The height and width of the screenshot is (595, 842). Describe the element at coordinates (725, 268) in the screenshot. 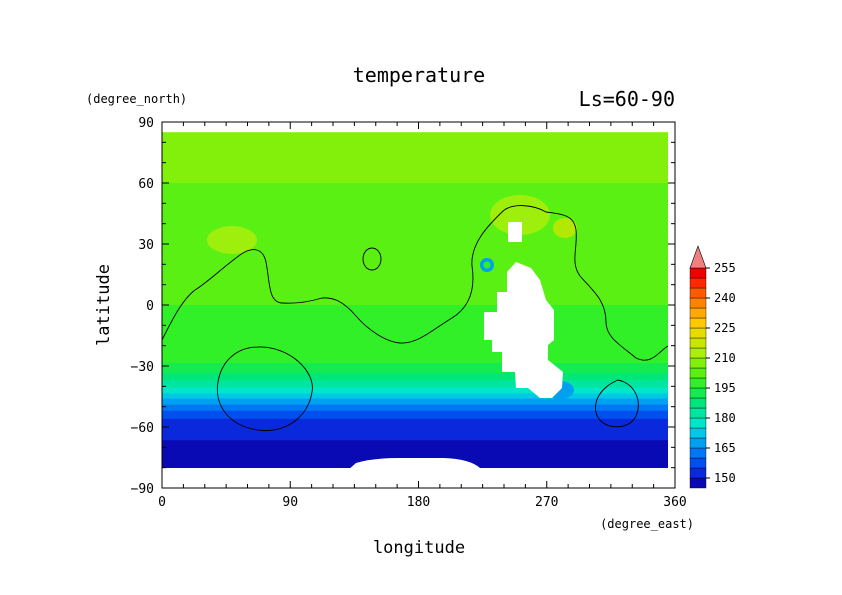

I see `colorbar-tick-label: 255` at that location.